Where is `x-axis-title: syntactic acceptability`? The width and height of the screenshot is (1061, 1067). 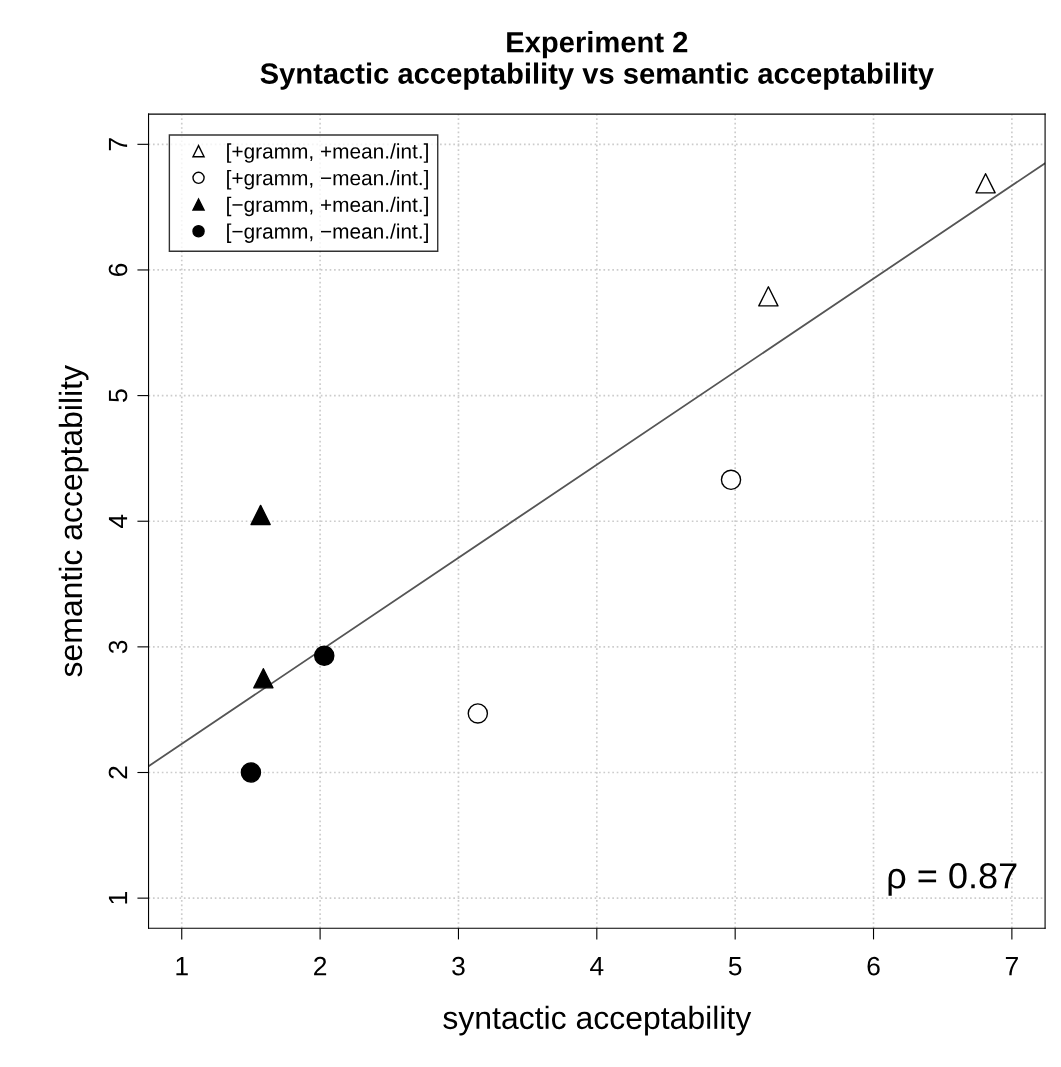 x-axis-title: syntactic acceptability is located at coordinates (597, 1020).